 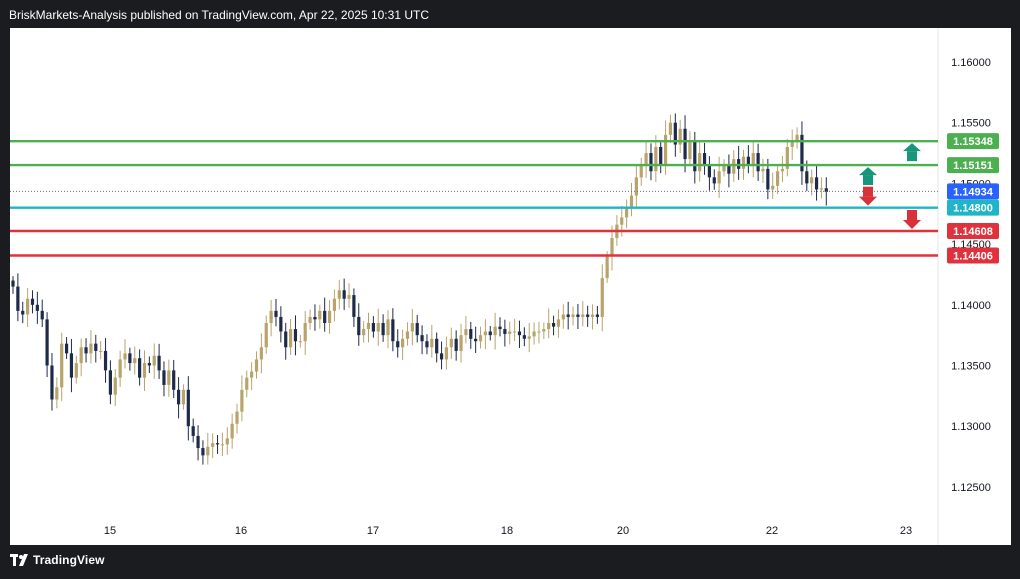 I want to click on x-tick-label: 15, so click(x=110, y=531).